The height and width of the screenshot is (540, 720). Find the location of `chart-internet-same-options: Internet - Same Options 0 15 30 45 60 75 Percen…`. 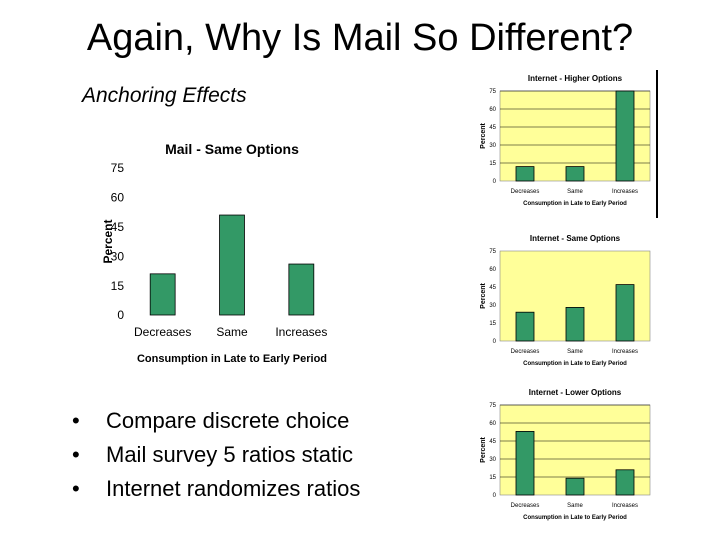

chart-internet-same-options: Internet - Same Options 0 15 30 45 60 75 Percen… is located at coordinates (565, 300).